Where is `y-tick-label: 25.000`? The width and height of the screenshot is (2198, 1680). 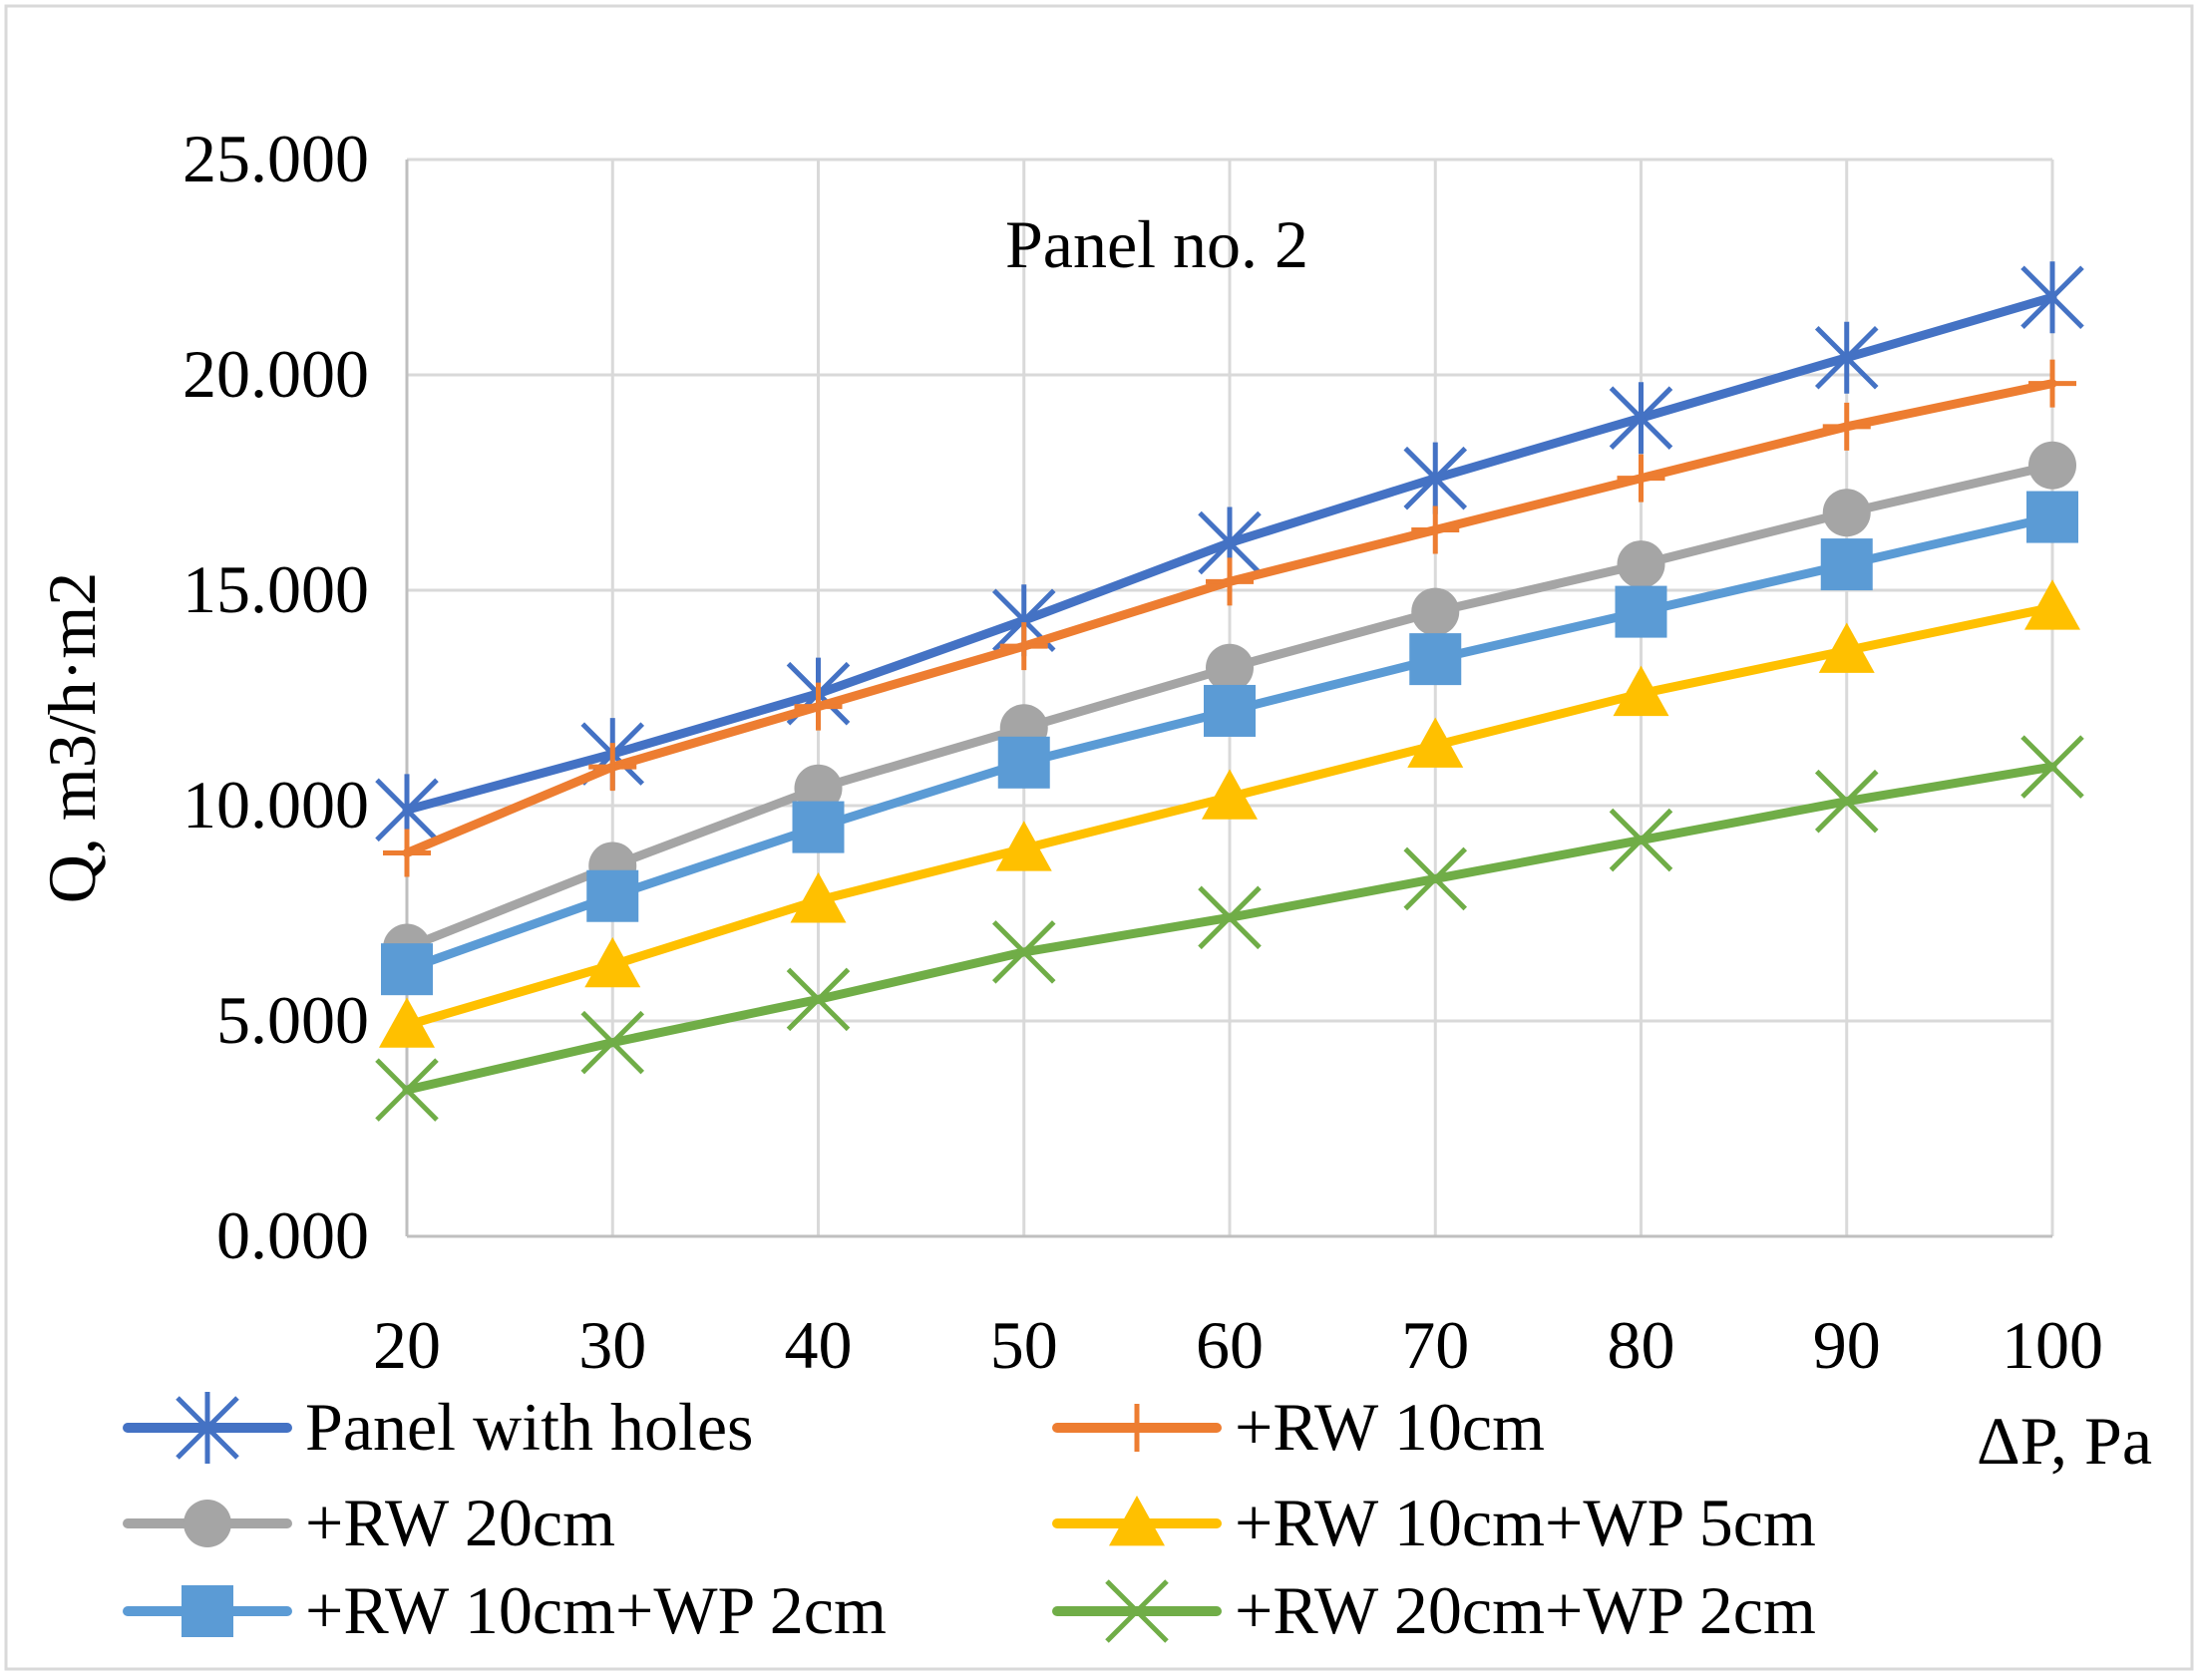
y-tick-label: 25.000 is located at coordinates (276, 158).